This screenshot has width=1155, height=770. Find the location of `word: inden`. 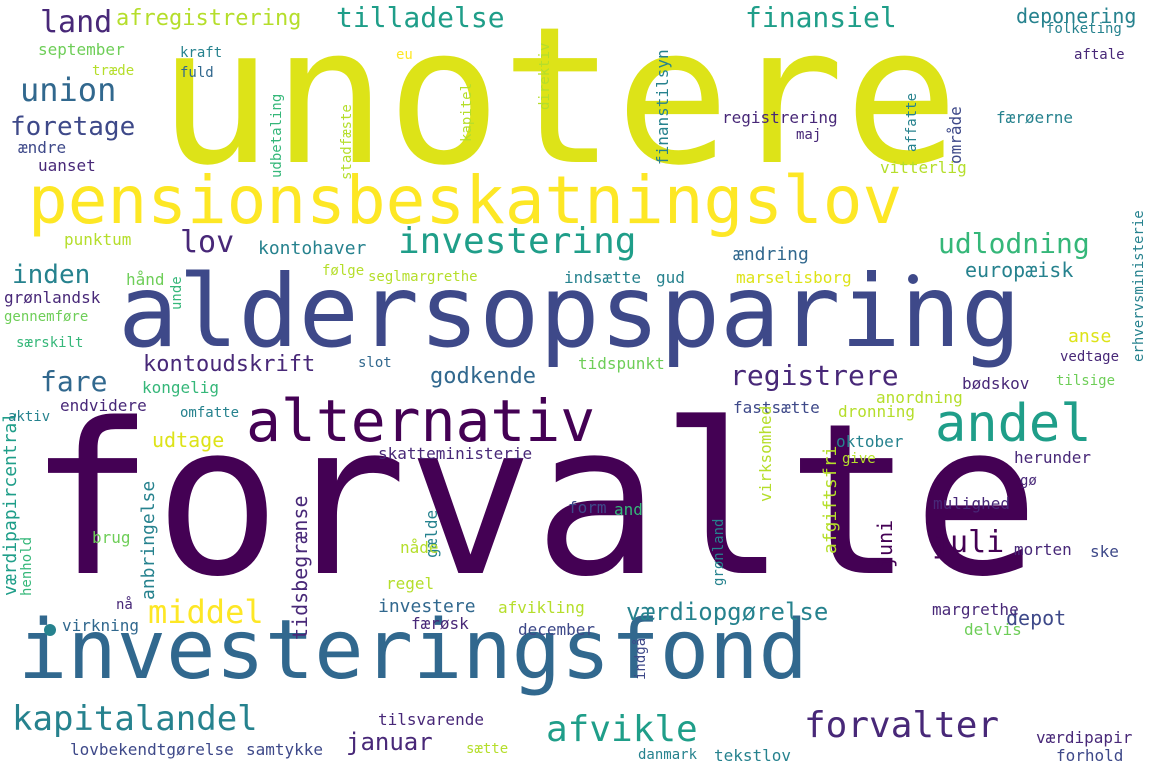

word: inden is located at coordinates (51, 275).